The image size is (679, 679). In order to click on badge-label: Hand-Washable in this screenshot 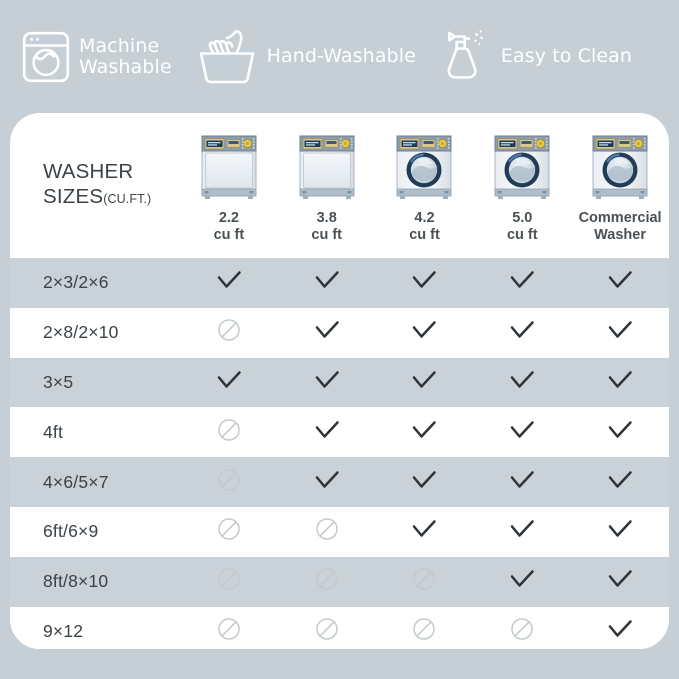, I will do `click(341, 56)`.